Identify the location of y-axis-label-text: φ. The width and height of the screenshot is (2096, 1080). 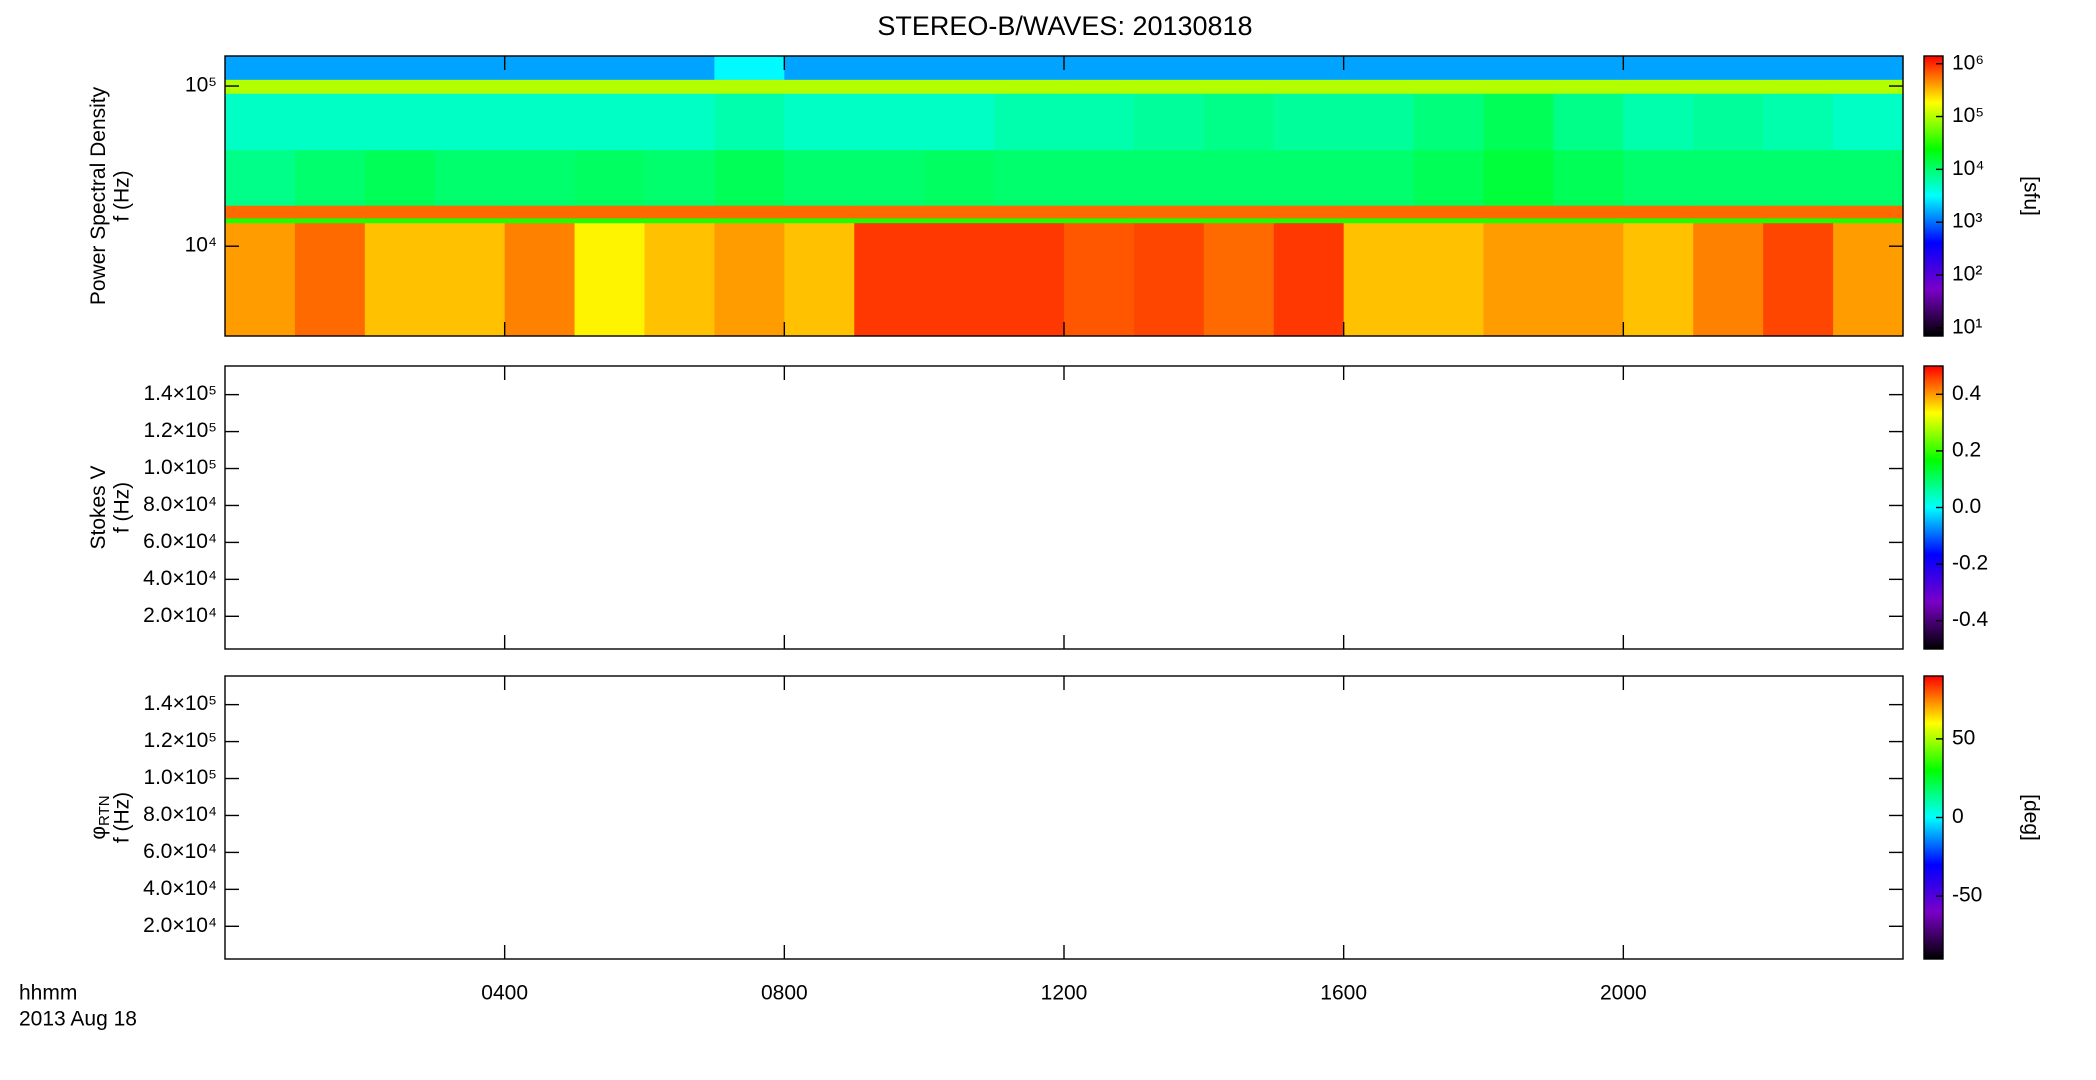
(98, 833).